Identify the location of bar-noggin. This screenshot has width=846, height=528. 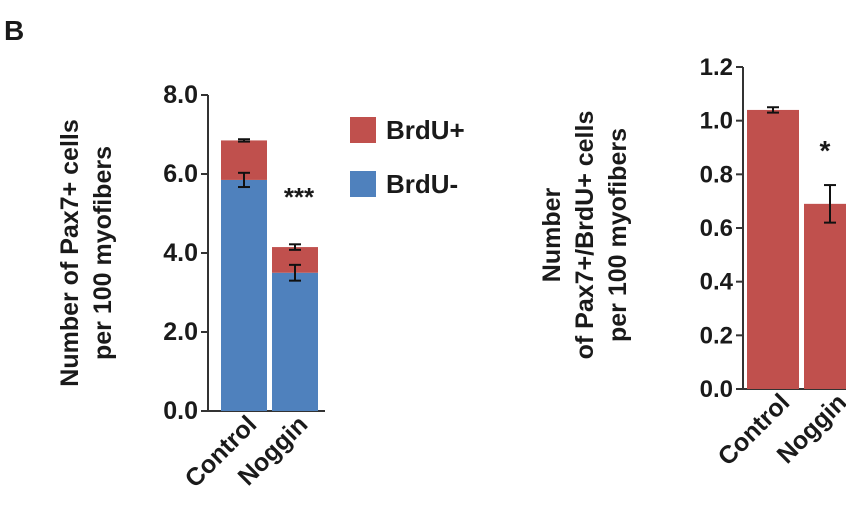
(825, 296).